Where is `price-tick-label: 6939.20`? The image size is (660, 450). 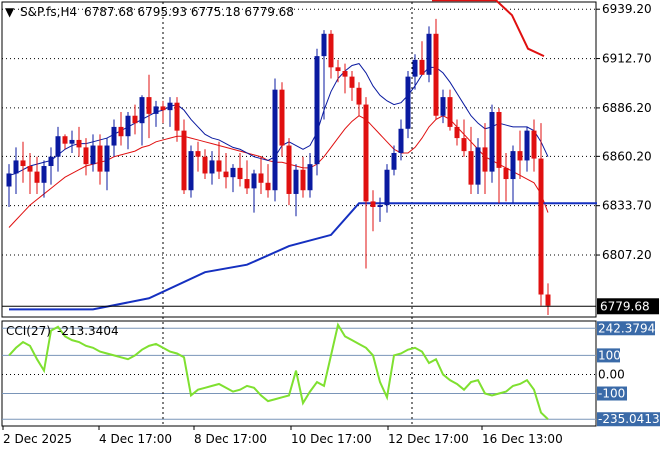
price-tick-label: 6939.20 is located at coordinates (627, 9).